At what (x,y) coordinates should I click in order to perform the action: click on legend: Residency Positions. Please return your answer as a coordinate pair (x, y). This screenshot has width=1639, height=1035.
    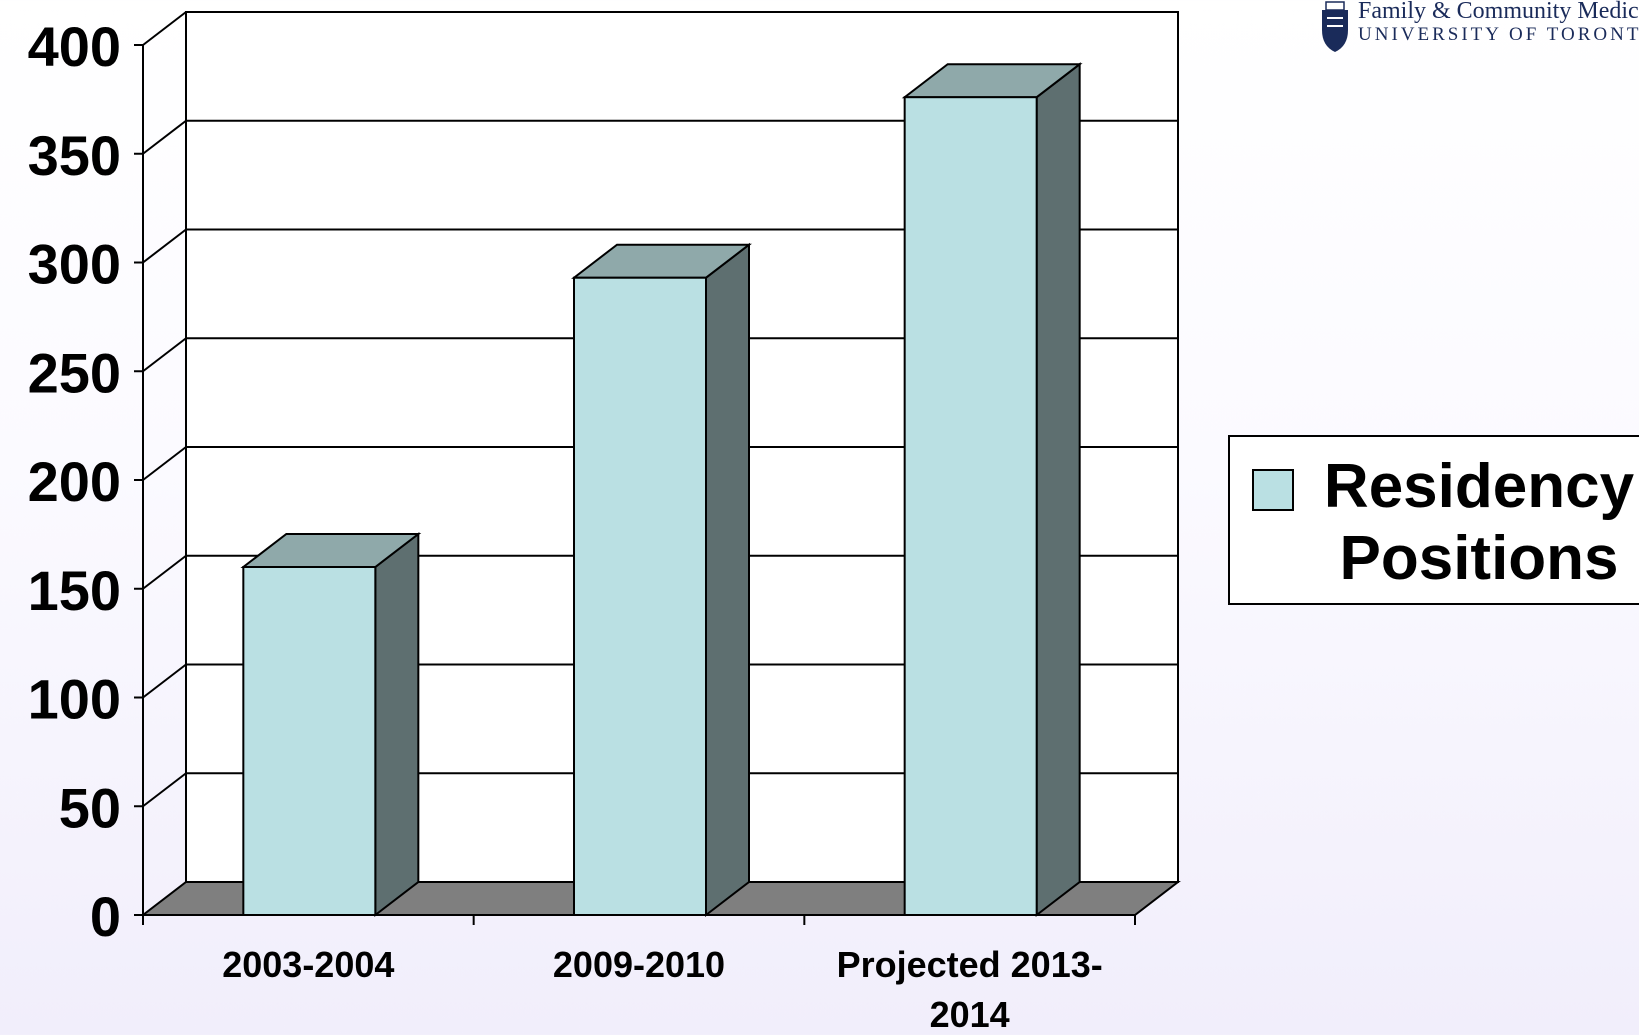
    Looking at the image, I should click on (1433, 520).